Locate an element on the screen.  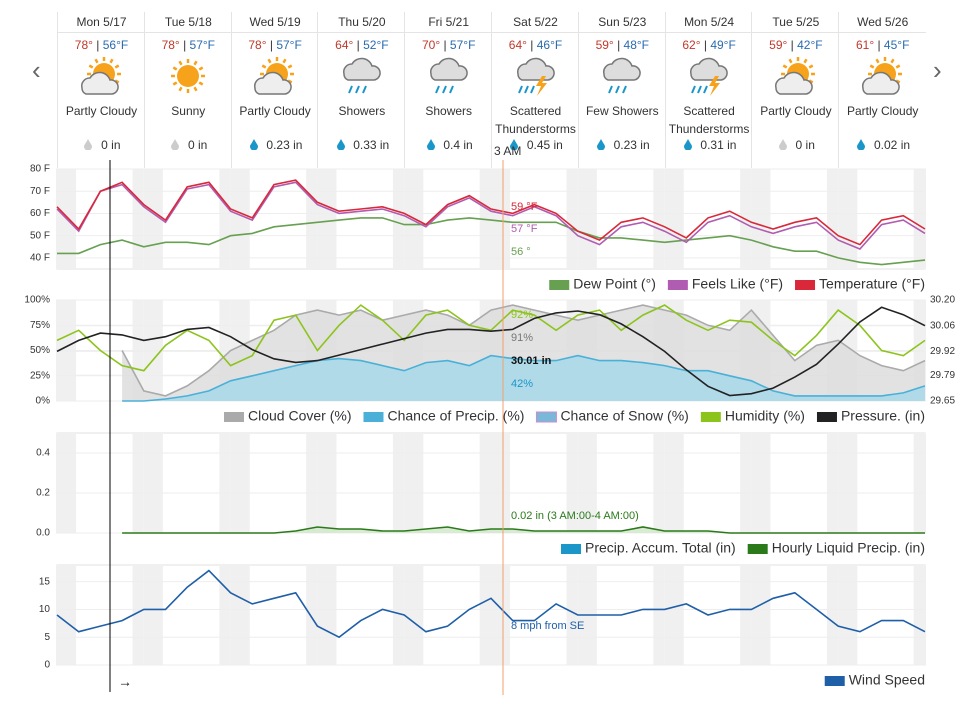
day-label: Wed 5/19 is located at coordinates (275, 22).